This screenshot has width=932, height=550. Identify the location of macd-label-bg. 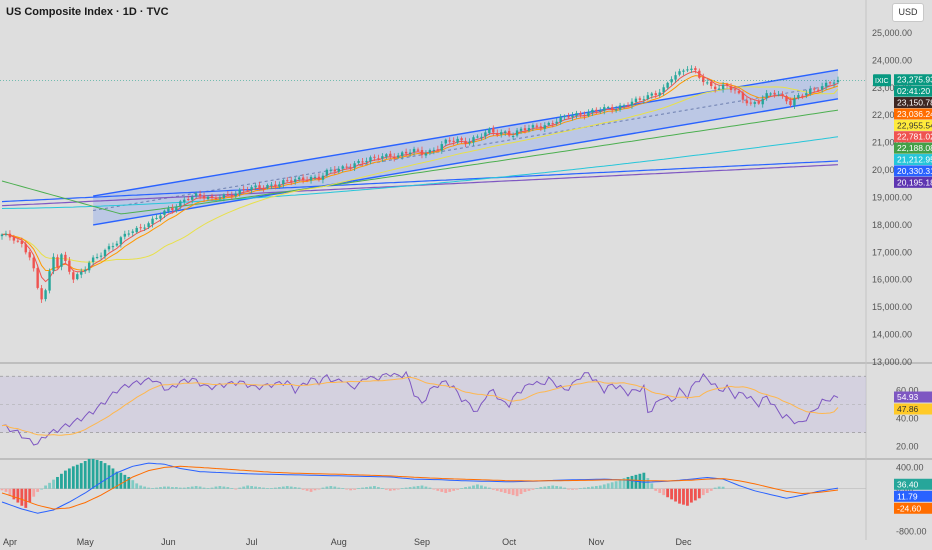
(913, 508).